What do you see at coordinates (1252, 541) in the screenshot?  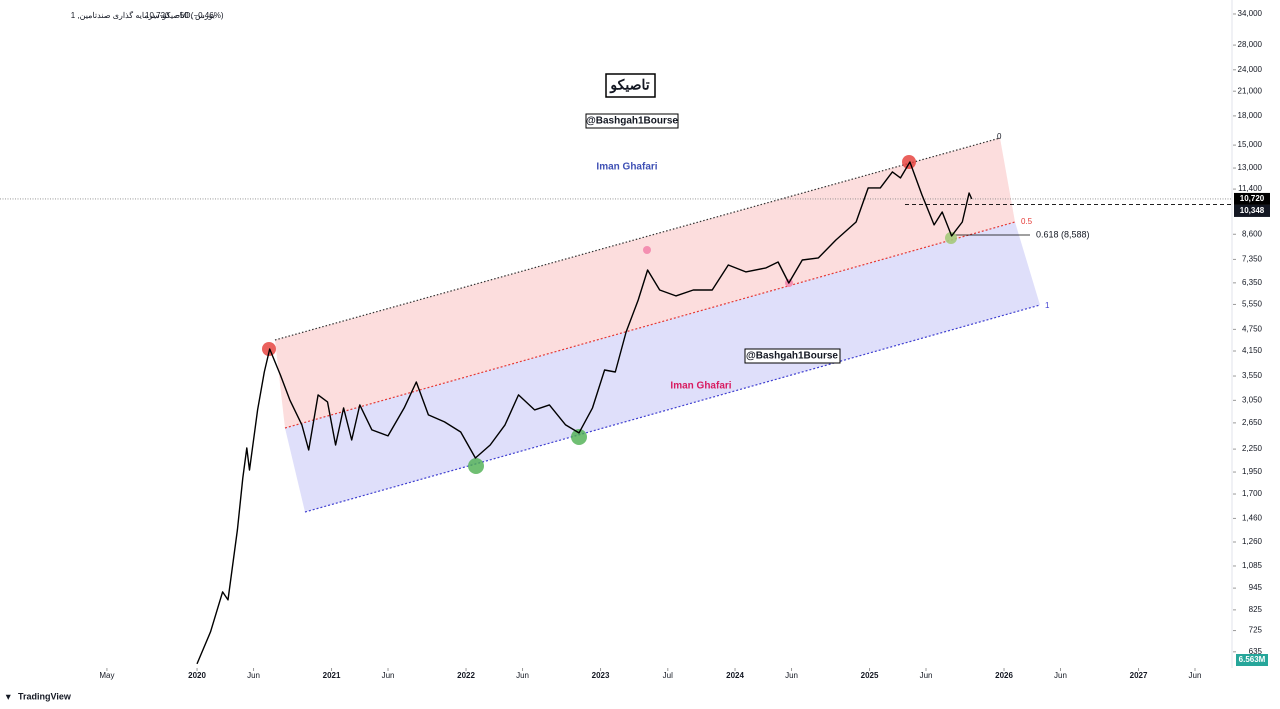 I see `y-tick-label: 1,260` at bounding box center [1252, 541].